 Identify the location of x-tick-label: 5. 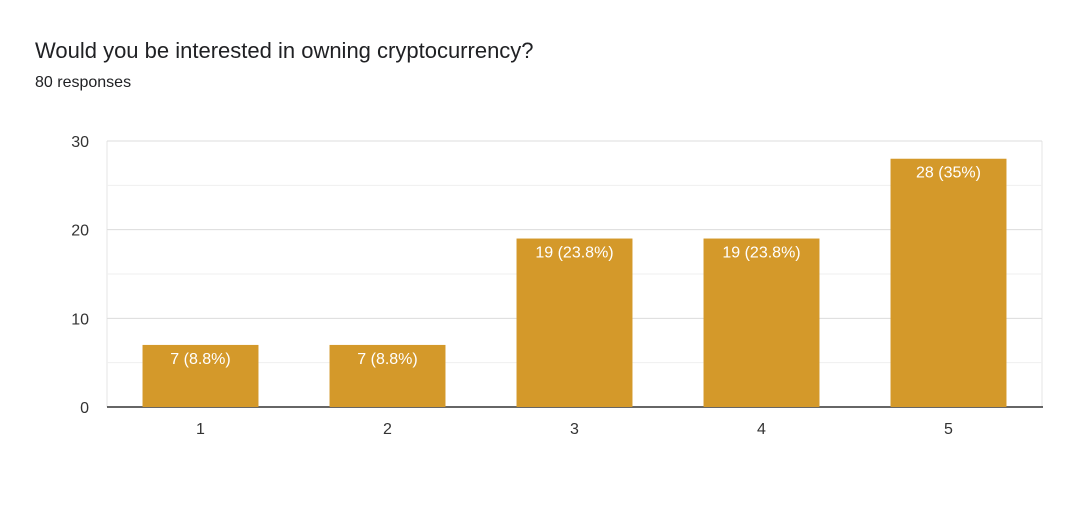
(948, 429).